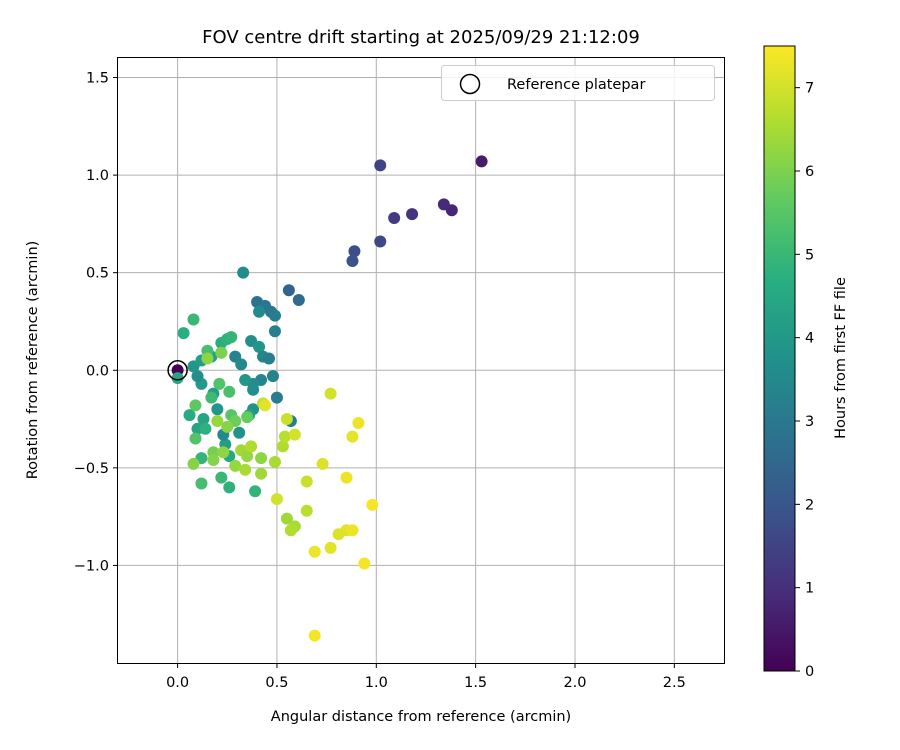 The width and height of the screenshot is (900, 750). Describe the element at coordinates (426, 677) in the screenshot. I see `x-axis-ticks: 0.0 0.5 1.0 1.5 2.0 2.5` at that location.